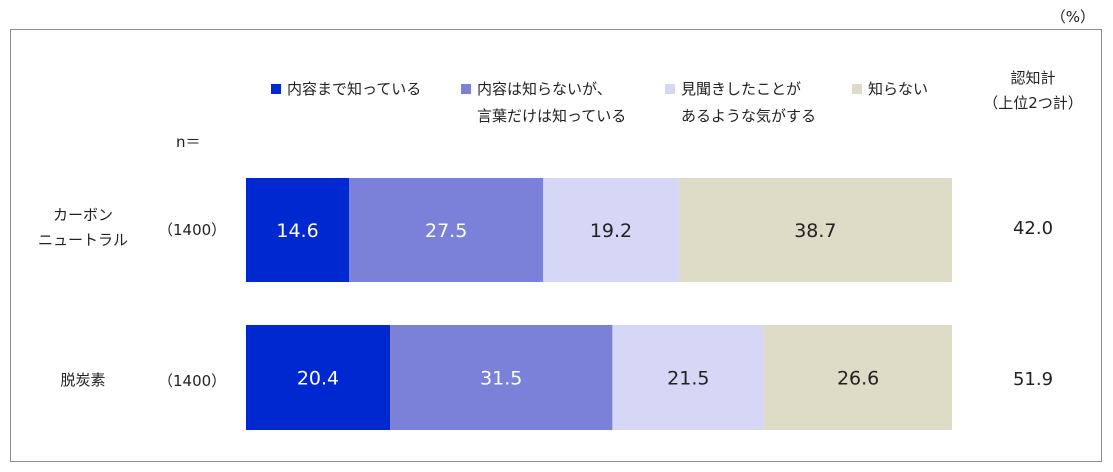 The image size is (1113, 472). Describe the element at coordinates (898, 89) in the screenshot. I see `legend-label: 知らない` at that location.